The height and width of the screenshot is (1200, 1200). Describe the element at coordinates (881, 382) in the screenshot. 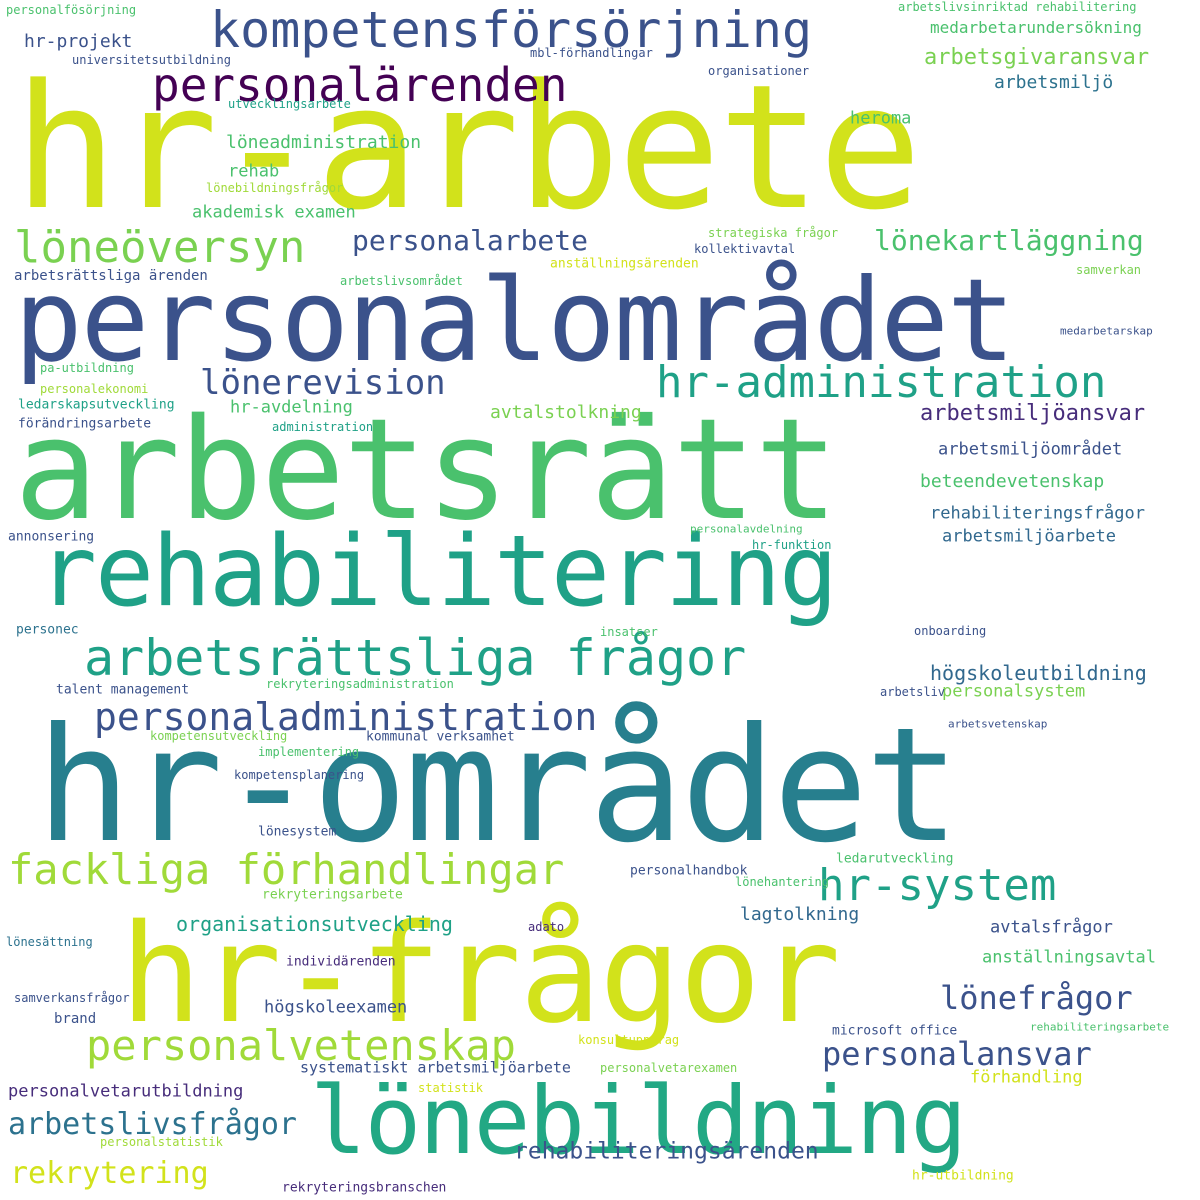

I see `word-hr-administration: hr-administration` at that location.